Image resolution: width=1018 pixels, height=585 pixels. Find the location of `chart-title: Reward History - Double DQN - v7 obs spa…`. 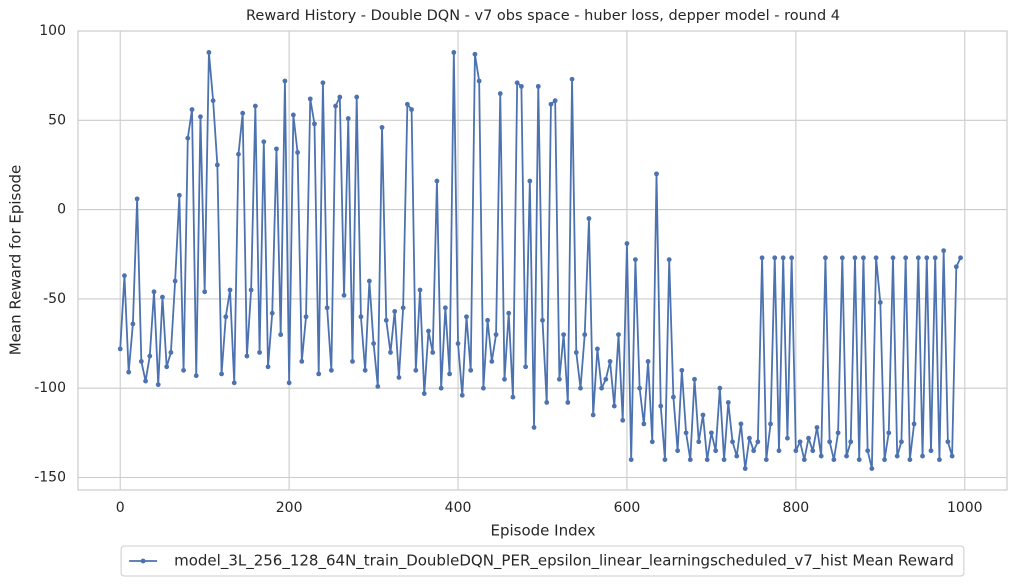

chart-title: Reward History - Double DQN - v7 obs spa… is located at coordinates (543, 16).